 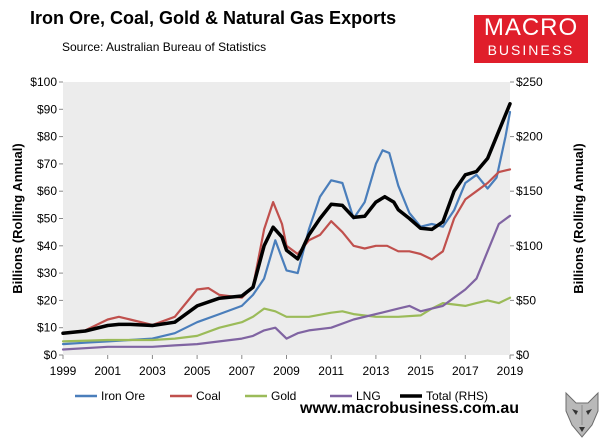 I want to click on y-tick-label: $30, so click(x=47, y=273).